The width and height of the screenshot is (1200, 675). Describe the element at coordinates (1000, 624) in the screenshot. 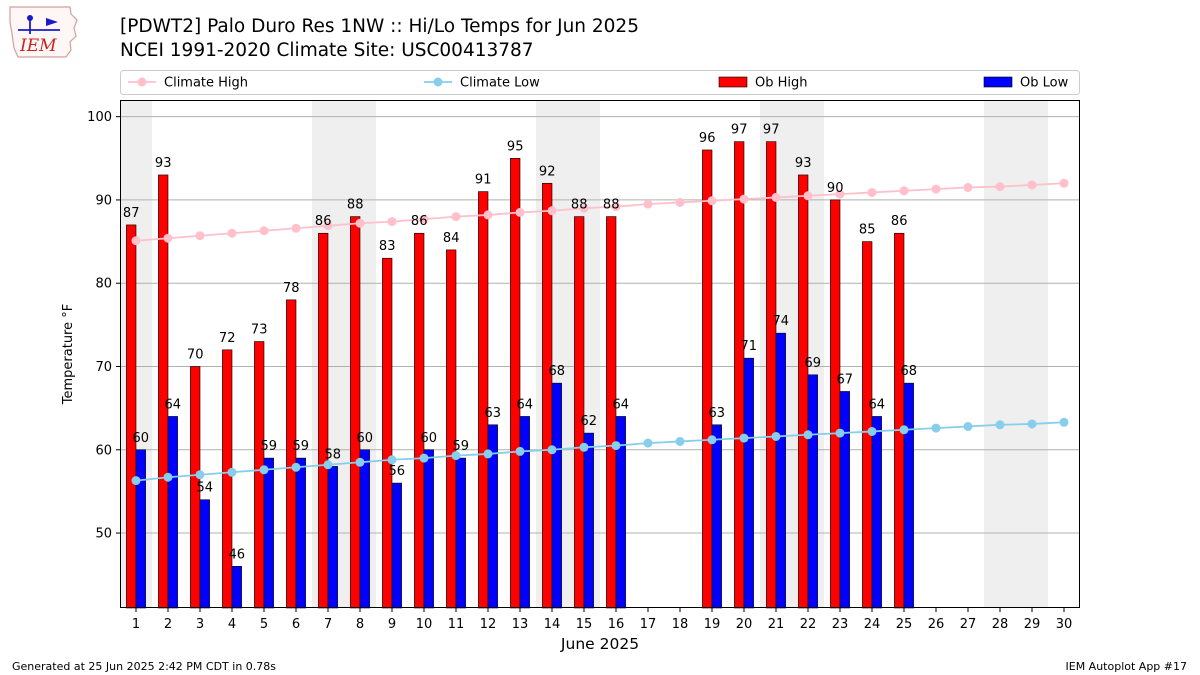

I see `x-tick-label-28: 28` at that location.